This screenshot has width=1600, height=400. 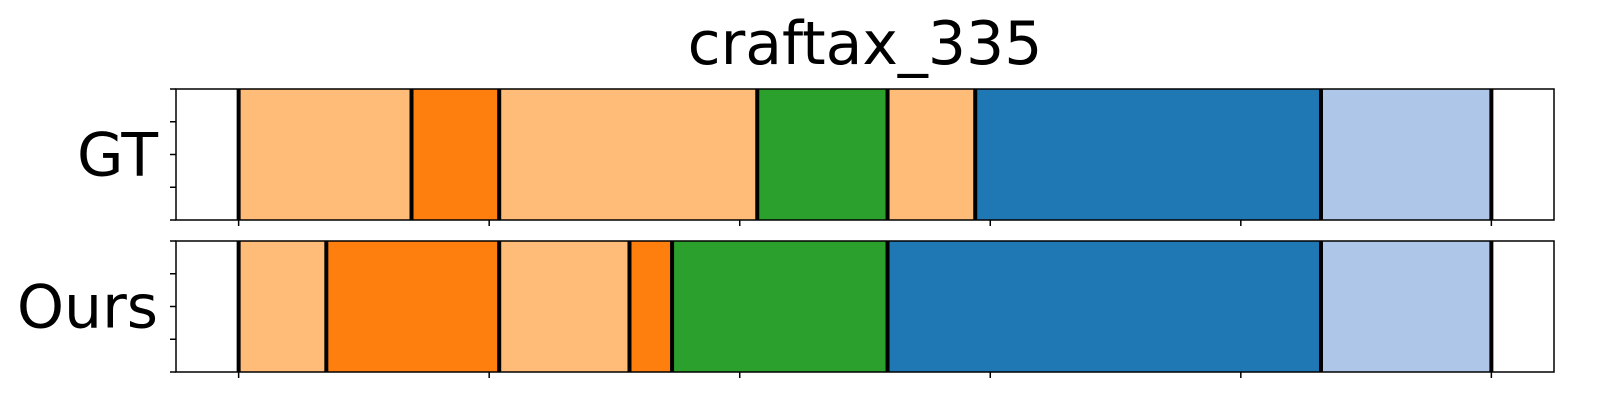 What do you see at coordinates (117, 156) in the screenshot?
I see `row-label-gt: GT` at bounding box center [117, 156].